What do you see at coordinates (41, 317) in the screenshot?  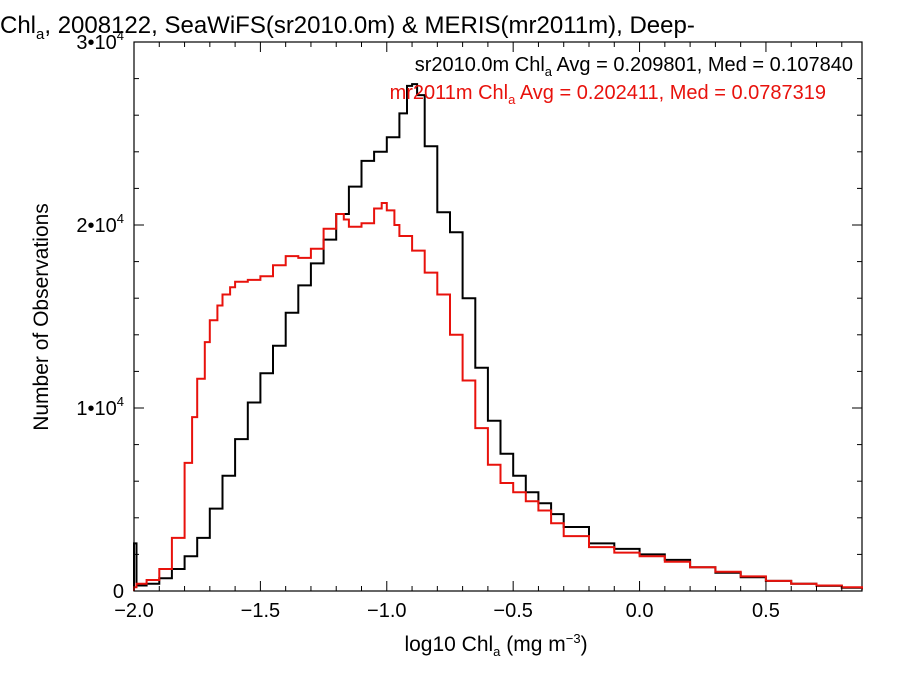 I see `y-axis-label: Number of Observations` at bounding box center [41, 317].